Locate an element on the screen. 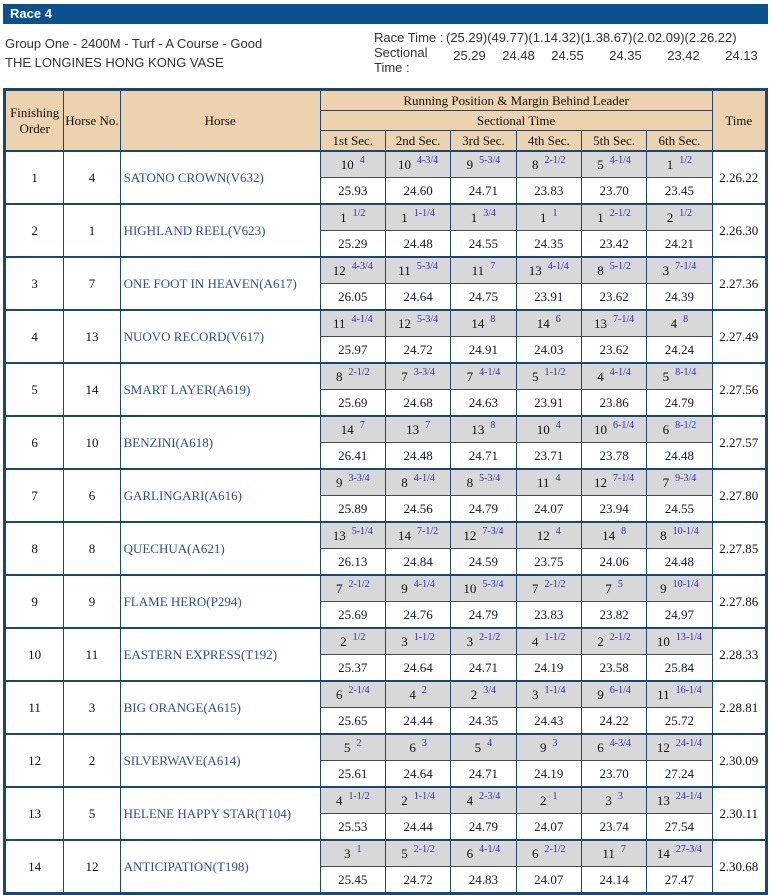  running-position-cell: 9 10-1/4 is located at coordinates (679, 588).